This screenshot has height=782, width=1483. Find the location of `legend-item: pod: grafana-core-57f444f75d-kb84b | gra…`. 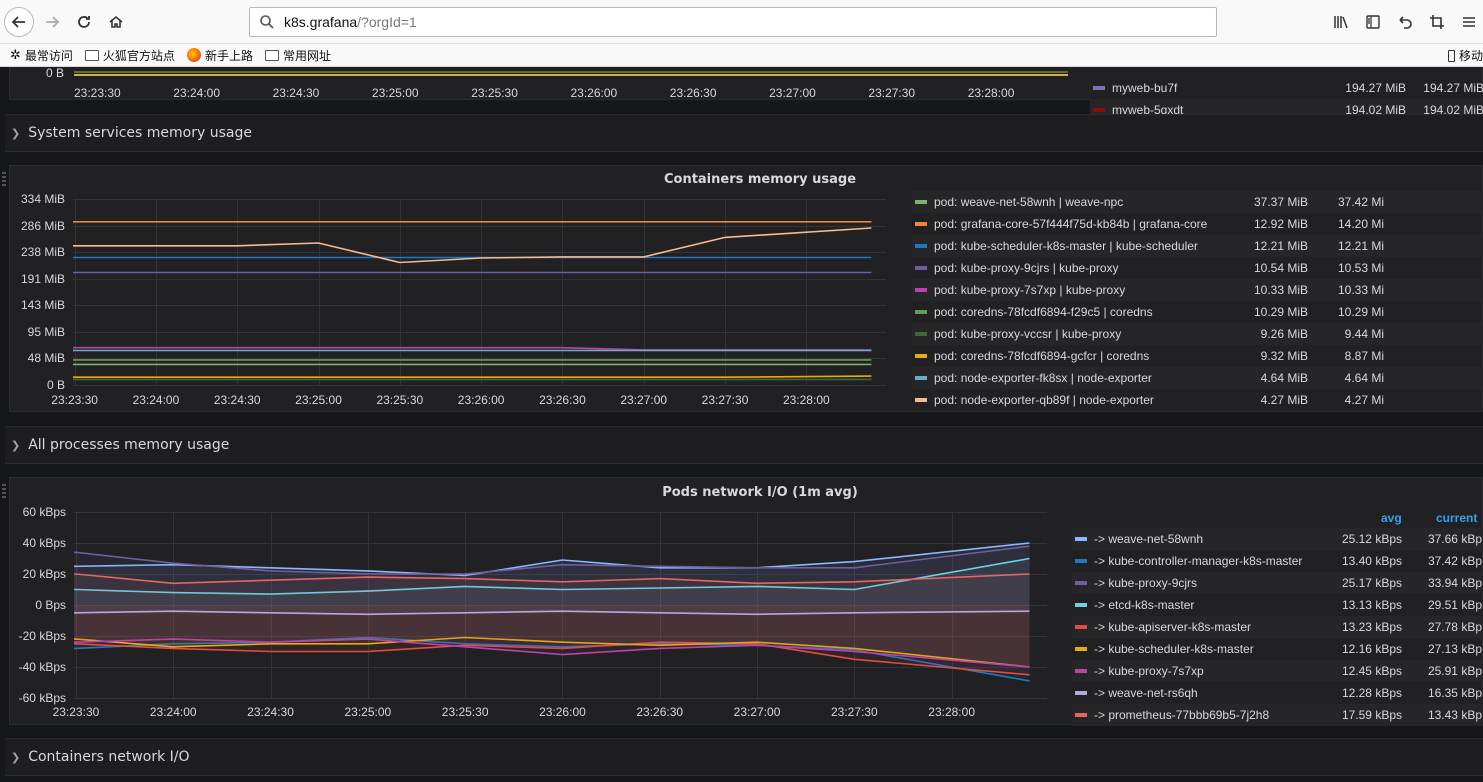

legend-item: pod: grafana-core-57f444f75d-kb84b | gra… is located at coordinates (1197, 224).